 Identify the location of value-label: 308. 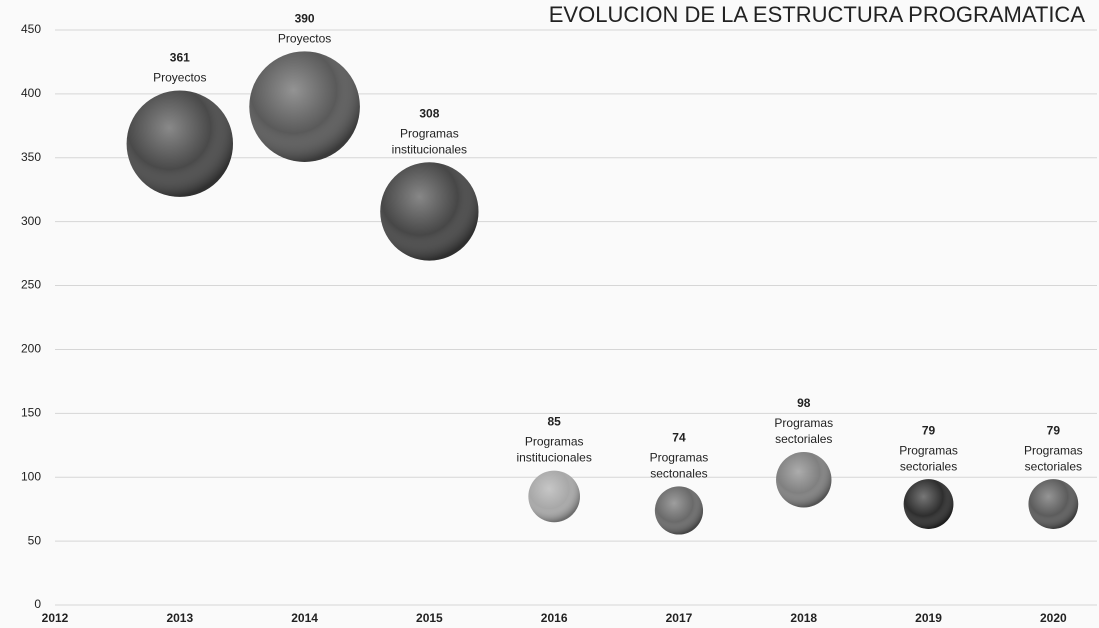
(429, 113).